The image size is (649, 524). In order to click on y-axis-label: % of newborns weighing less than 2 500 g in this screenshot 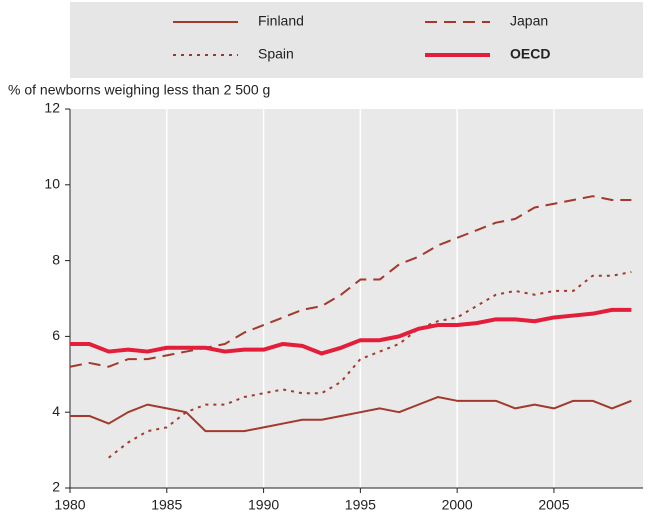, I will do `click(139, 90)`.